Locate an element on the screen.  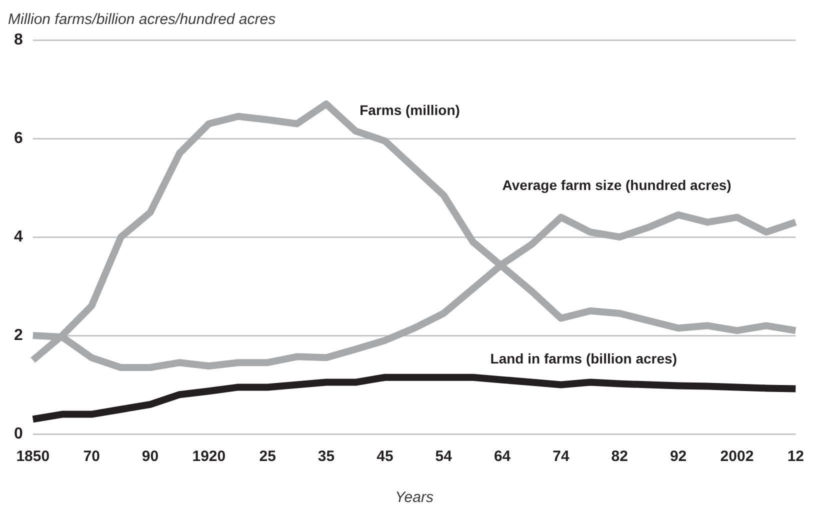
x-tick-label: 92 is located at coordinates (678, 457).